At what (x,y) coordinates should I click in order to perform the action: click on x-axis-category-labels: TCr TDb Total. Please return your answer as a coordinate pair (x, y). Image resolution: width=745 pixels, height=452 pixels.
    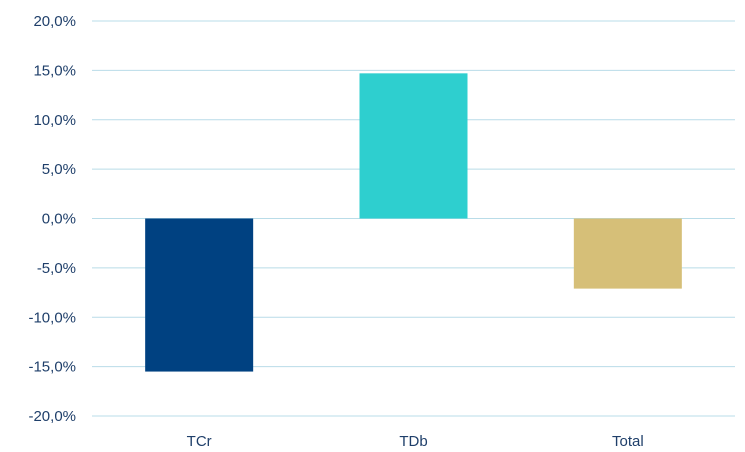
    Looking at the image, I should click on (415, 441).